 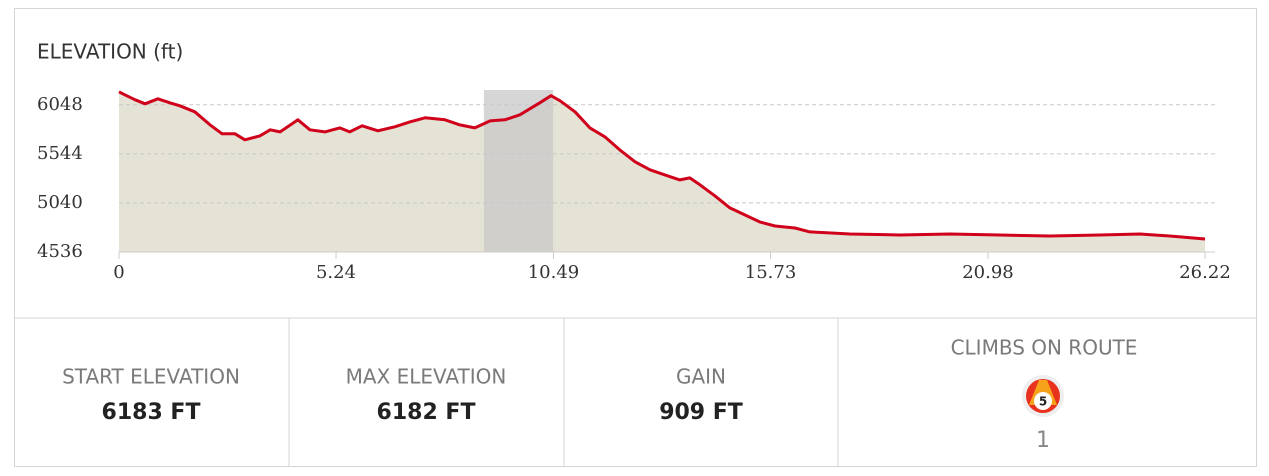 What do you see at coordinates (60, 251) in the screenshot?
I see `y-tick-label: 4536` at bounding box center [60, 251].